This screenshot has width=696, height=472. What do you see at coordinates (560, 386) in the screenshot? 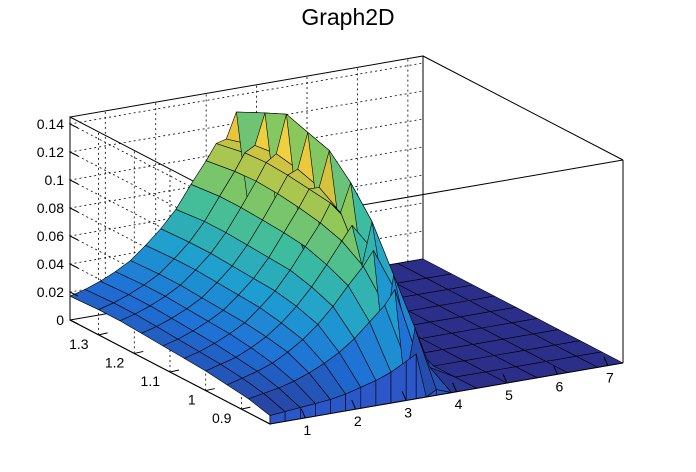
I see `x-tick-label: 6` at bounding box center [560, 386].